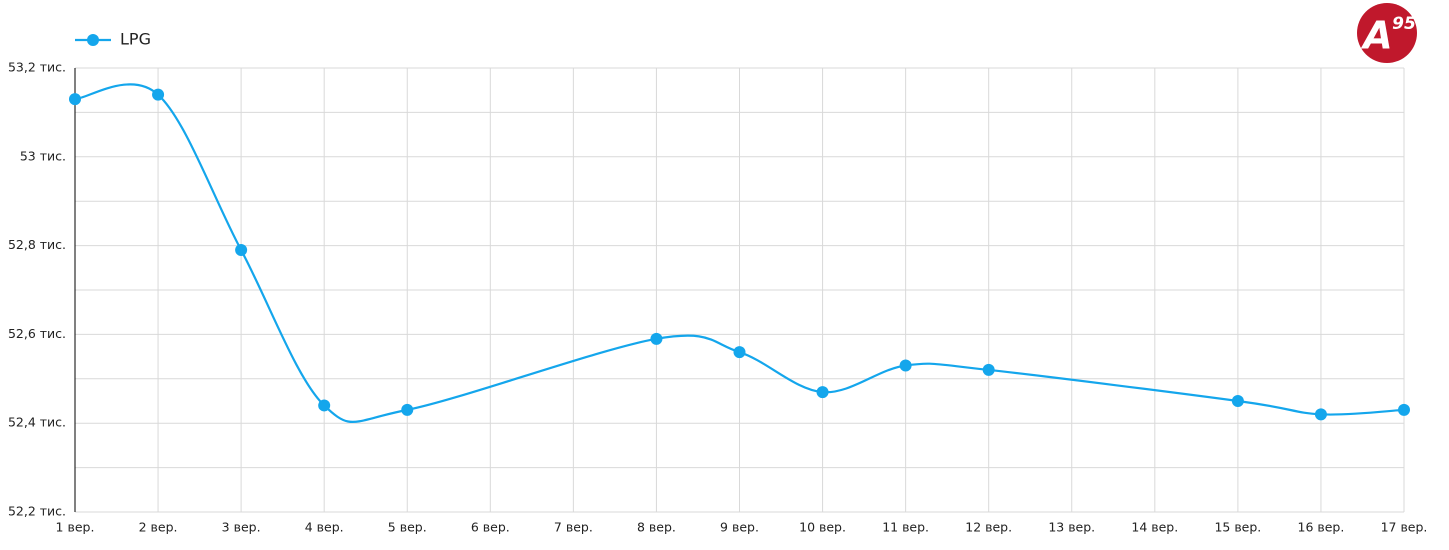  I want to click on y-tick-label: 52,6 тис., so click(37, 333).